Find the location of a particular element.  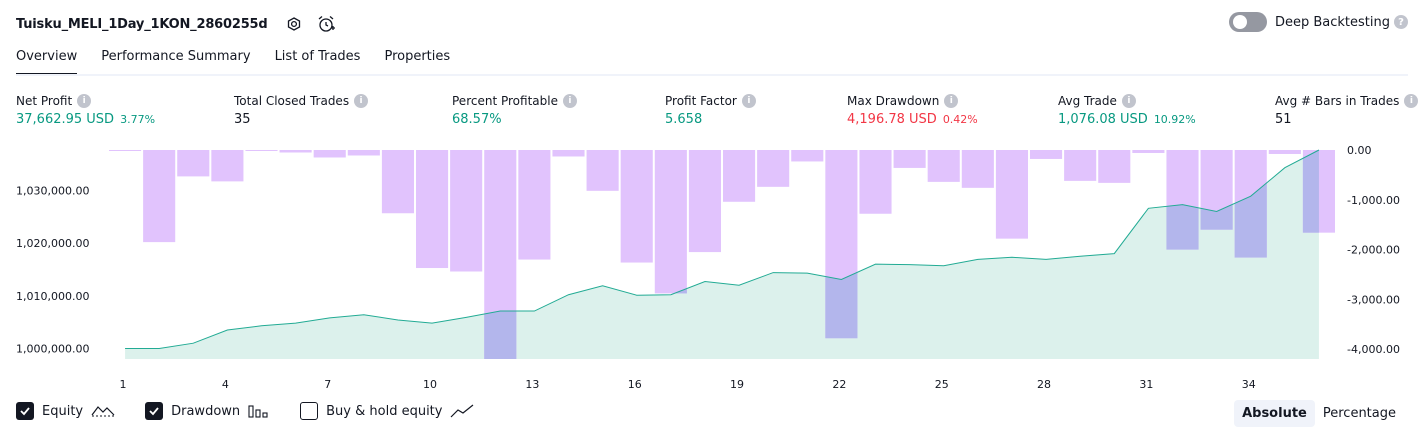

legend-equity: Equity is located at coordinates (65, 411).